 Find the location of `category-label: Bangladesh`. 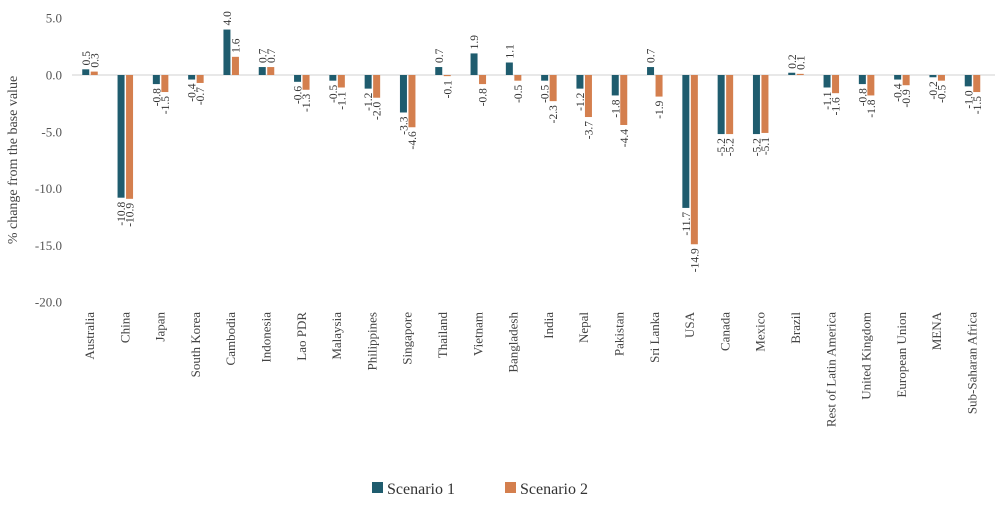

category-label: Bangladesh is located at coordinates (513, 342).